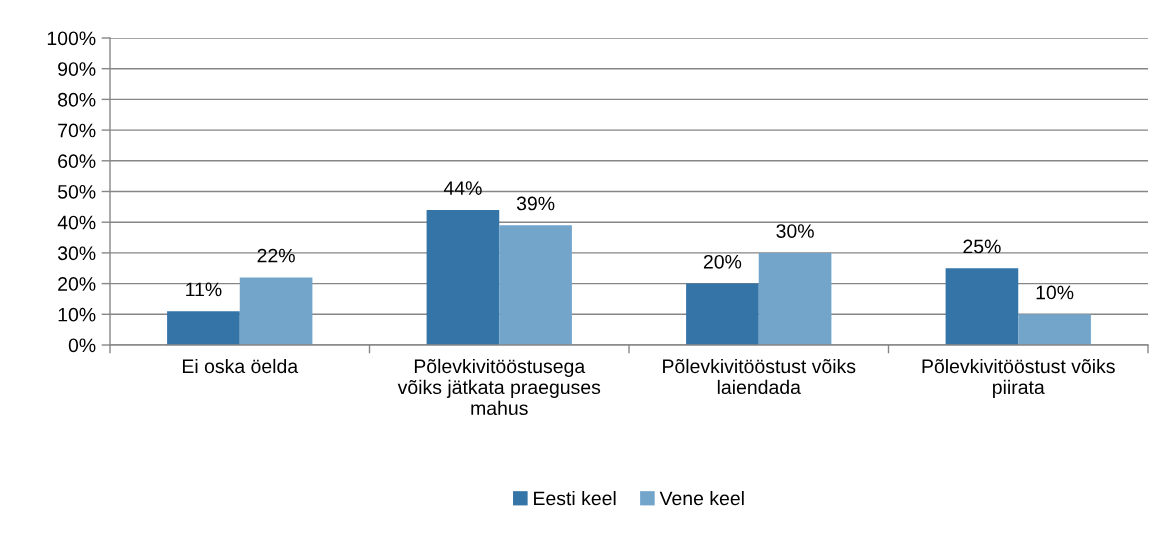  Describe the element at coordinates (71, 38) in the screenshot. I see `y-tick-label: 100%` at that location.